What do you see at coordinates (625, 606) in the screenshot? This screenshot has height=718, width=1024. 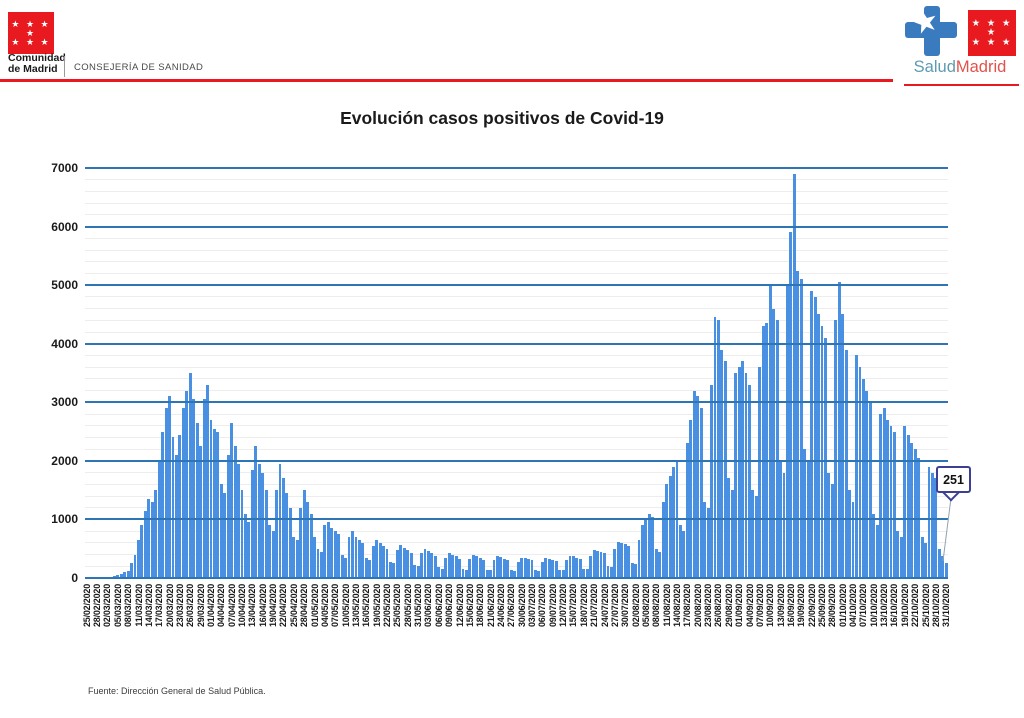 I see `x-axis-tick-label: 30/07/2020` at bounding box center [625, 606].